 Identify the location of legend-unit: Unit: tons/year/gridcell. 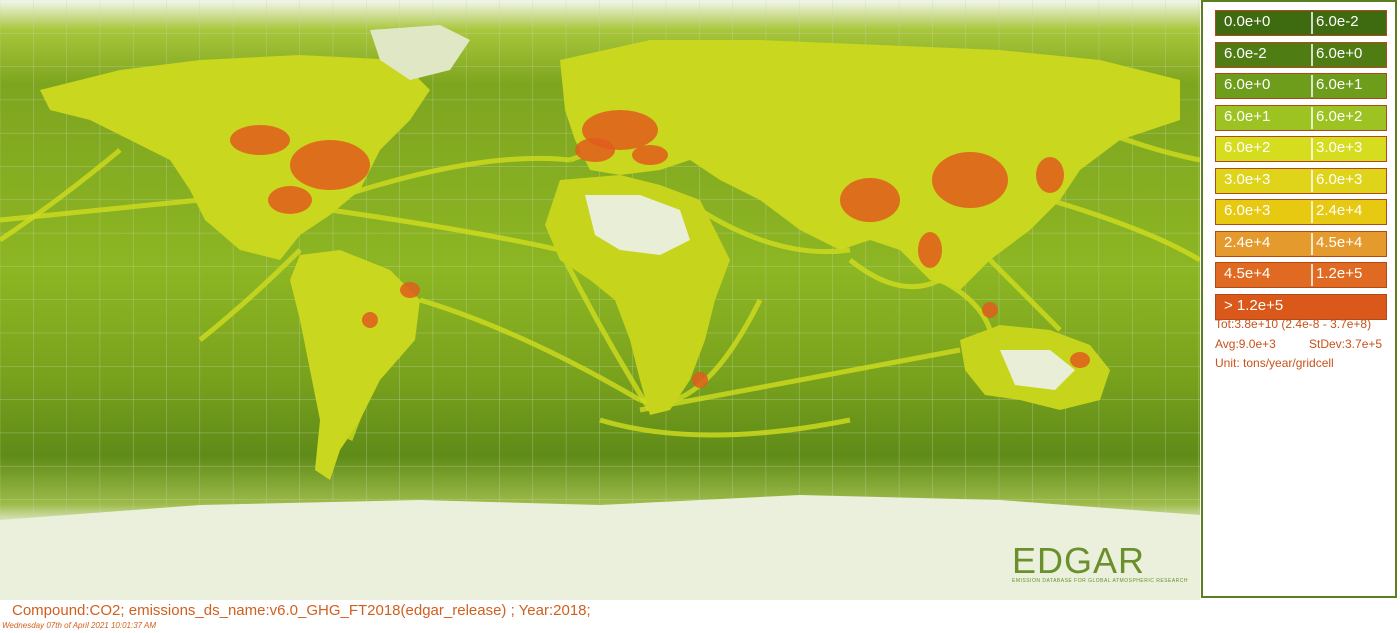
(1274, 363).